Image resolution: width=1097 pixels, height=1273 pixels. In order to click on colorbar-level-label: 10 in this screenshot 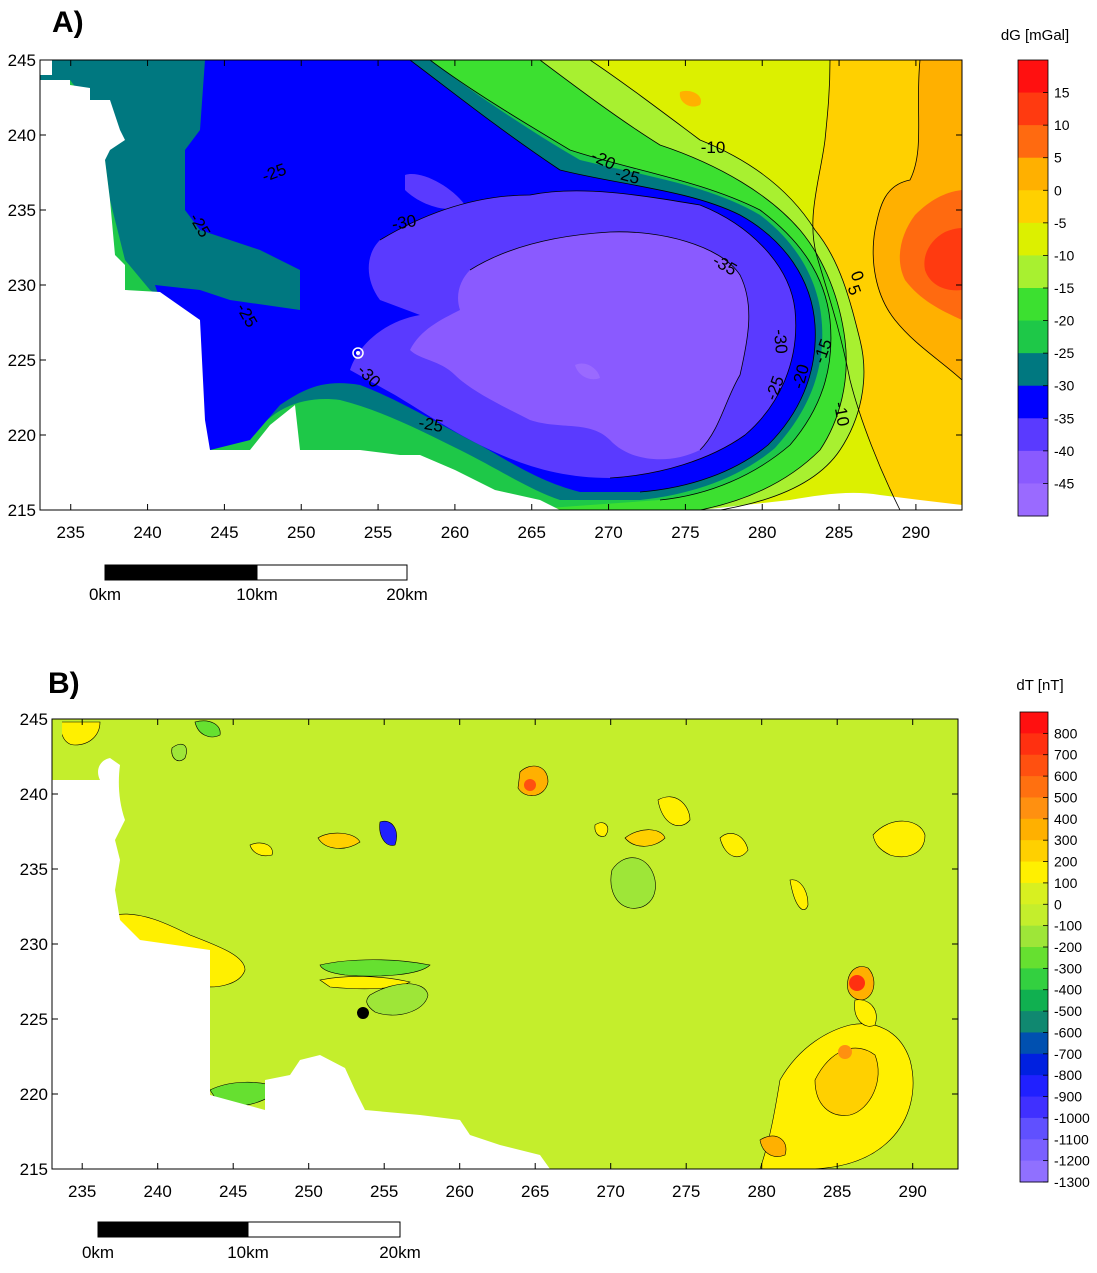, I will do `click(1062, 125)`.